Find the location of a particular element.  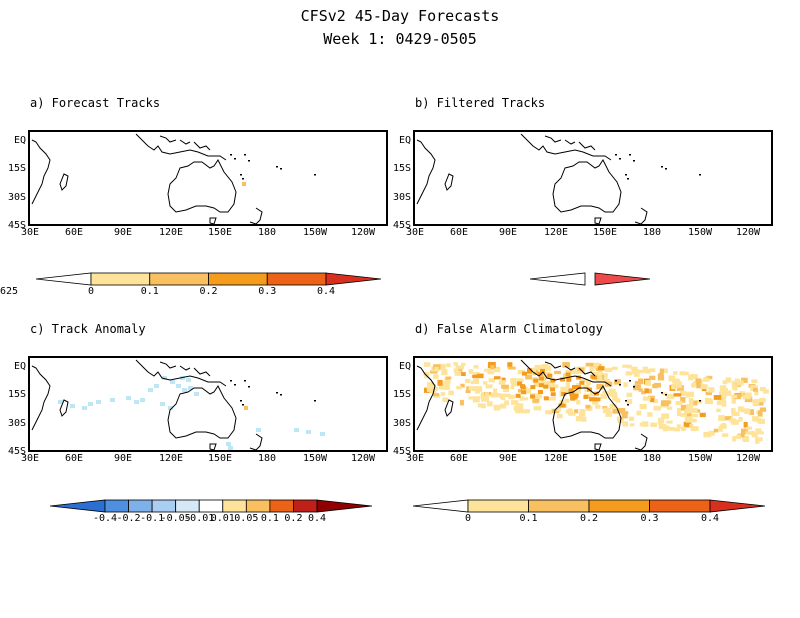

lon-label: 150E is located at coordinates (605, 232).